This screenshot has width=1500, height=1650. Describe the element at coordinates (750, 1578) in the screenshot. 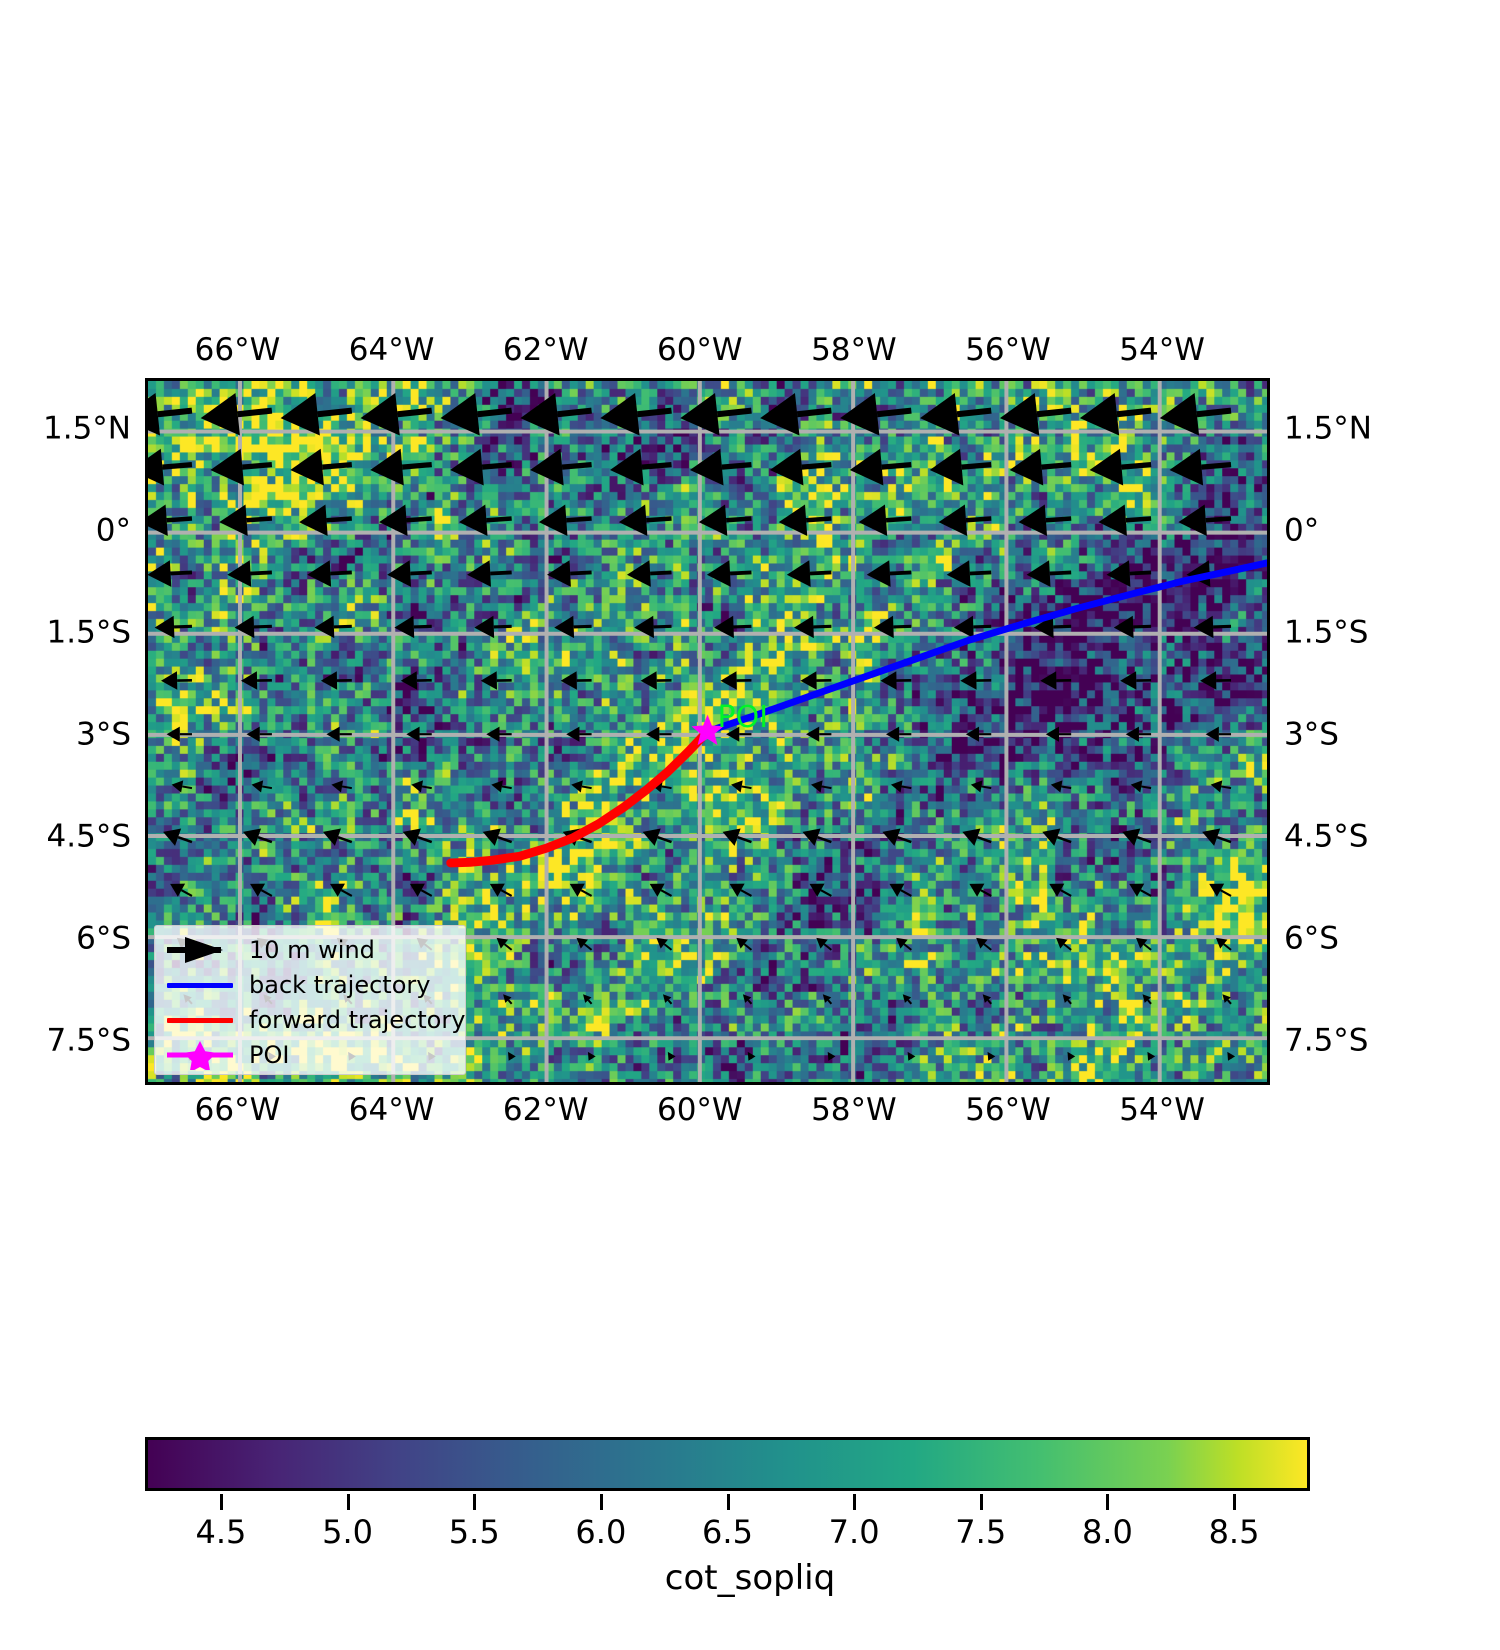

I see `colorbar-title: cot_sopliq` at that location.